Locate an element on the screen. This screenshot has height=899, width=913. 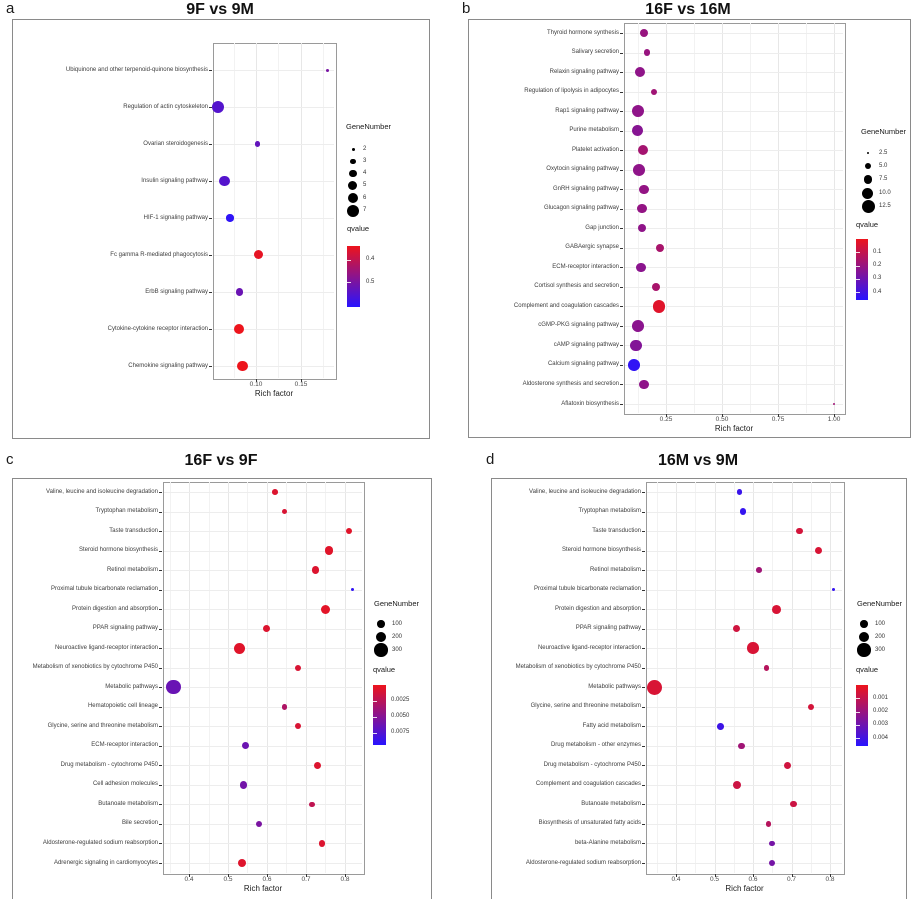
pathway-label: PPAR signaling pathway is located at coordinates (125, 628).